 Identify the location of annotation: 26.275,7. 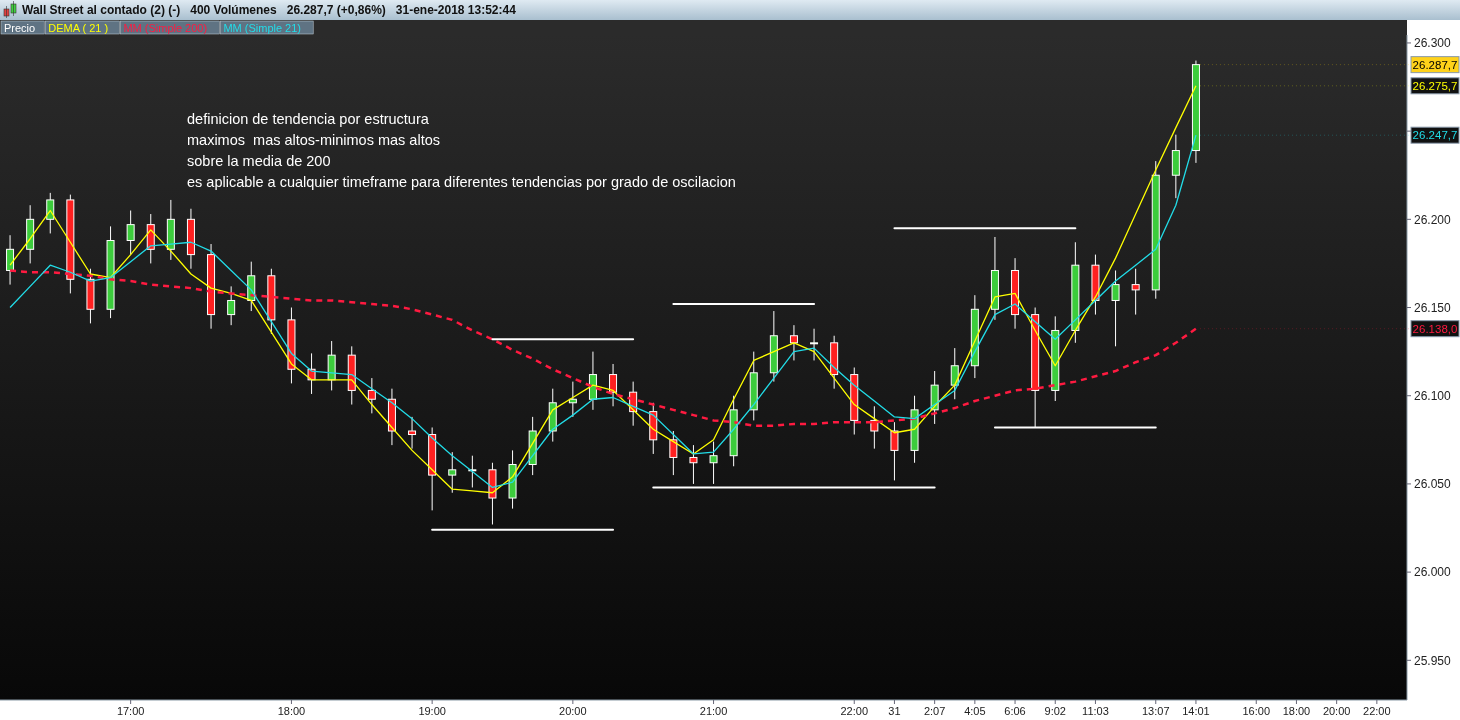
(1435, 85).